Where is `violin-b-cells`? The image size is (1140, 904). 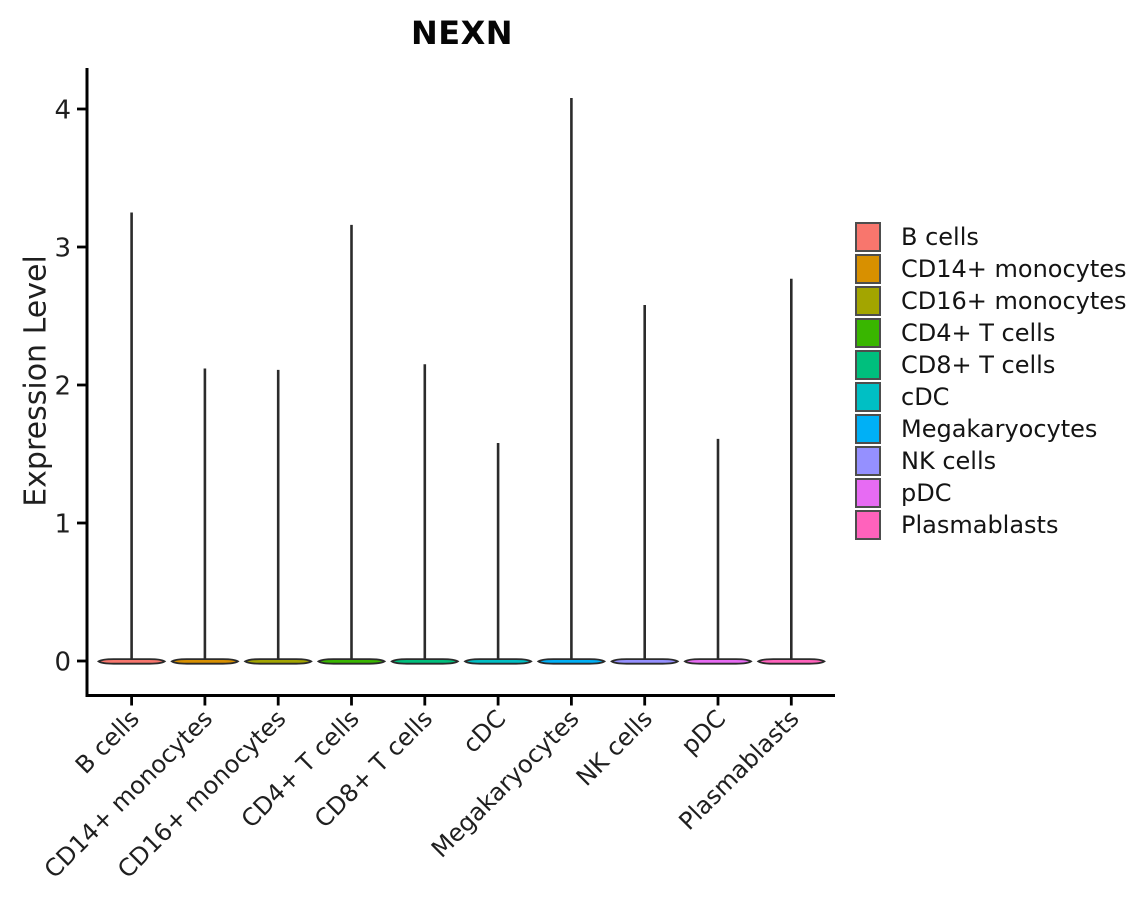 violin-b-cells is located at coordinates (131, 438).